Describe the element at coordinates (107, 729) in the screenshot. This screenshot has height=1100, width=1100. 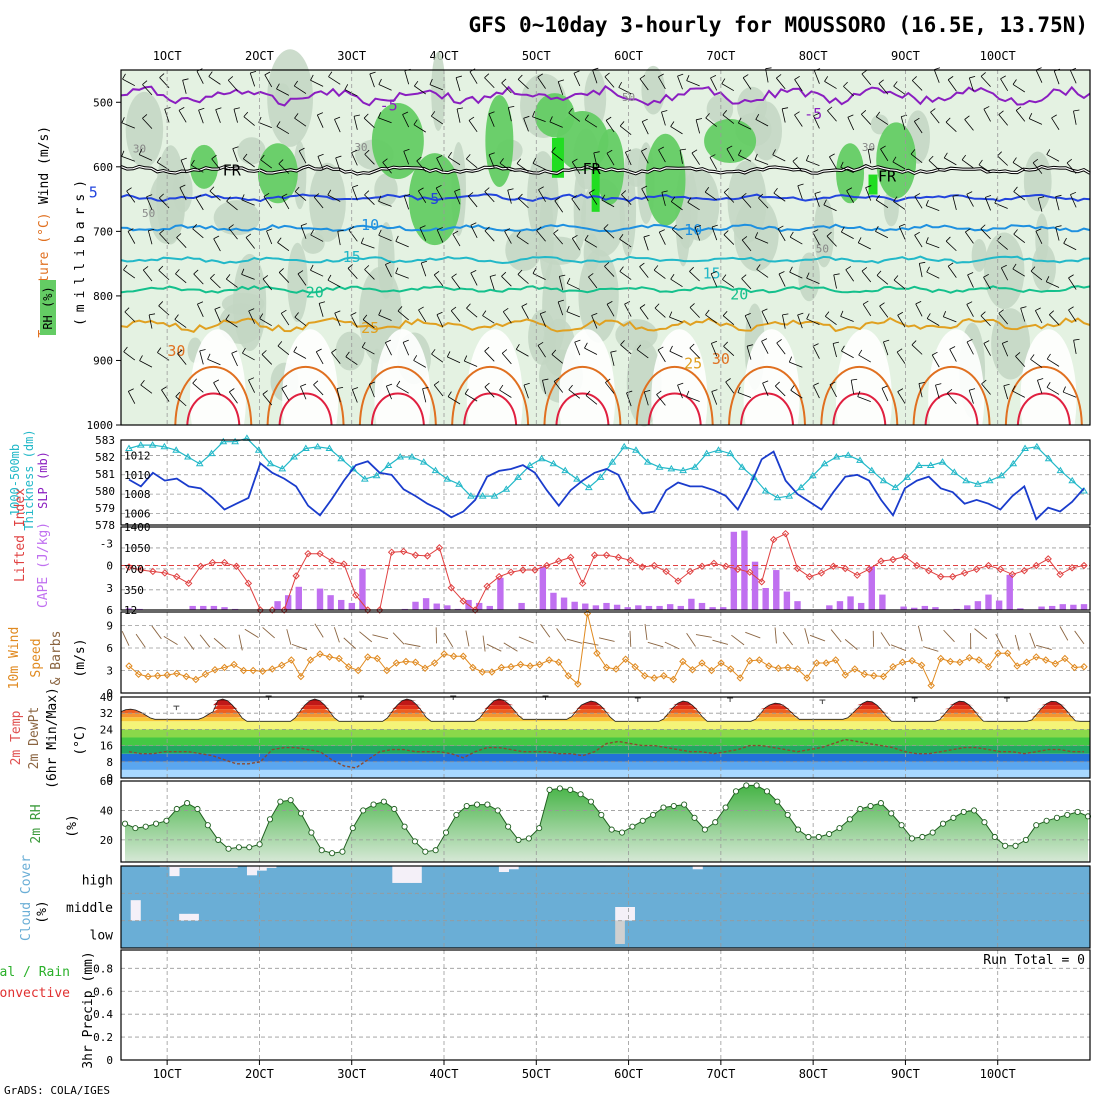
I see `y-tick-label: 24` at that location.